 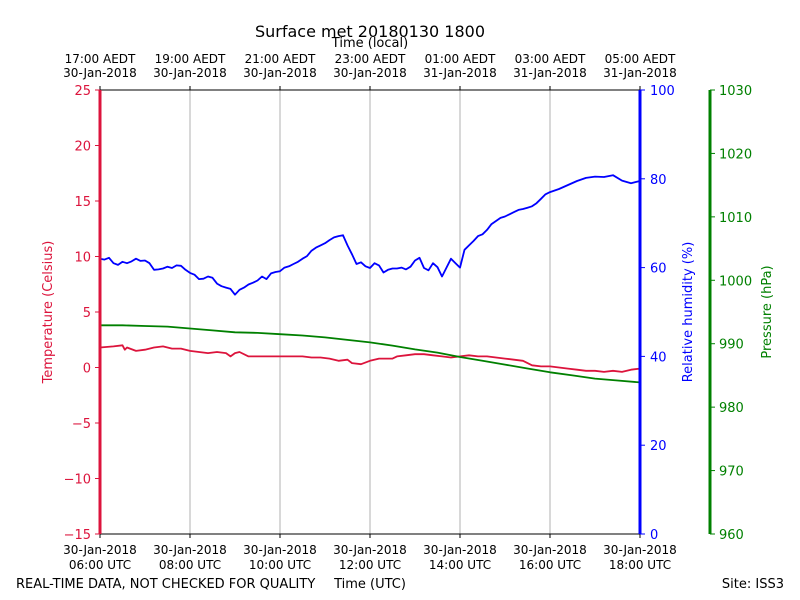 What do you see at coordinates (100, 565) in the screenshot?
I see `x-tick-time: 06:00 UTC` at bounding box center [100, 565].